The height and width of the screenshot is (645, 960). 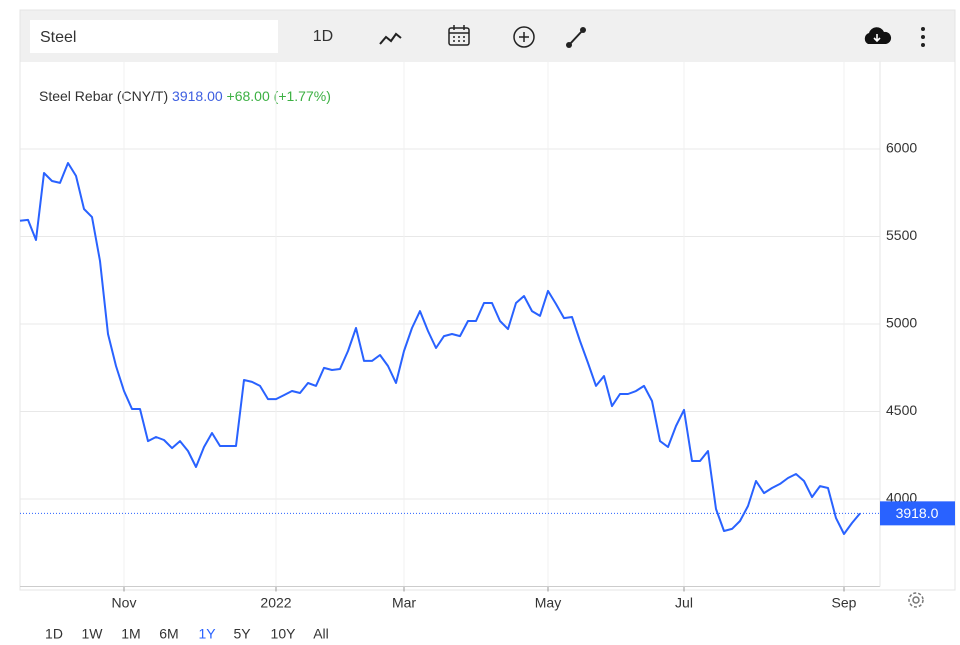 What do you see at coordinates (916, 600) in the screenshot?
I see `settings-icon` at bounding box center [916, 600].